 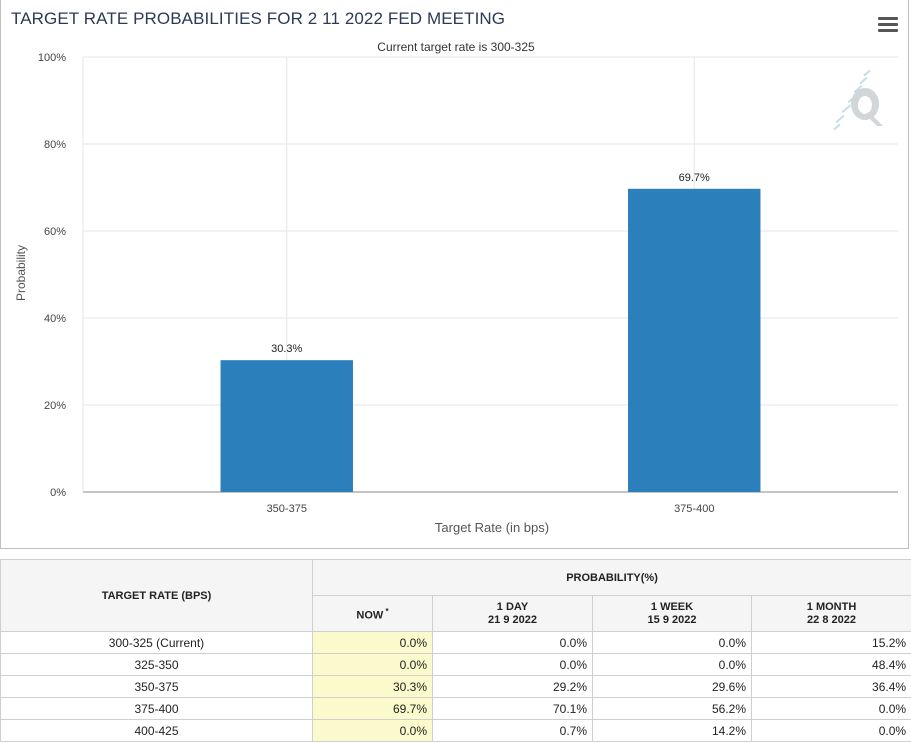 What do you see at coordinates (286, 349) in the screenshot?
I see `bar-data-label: 30.3%` at bounding box center [286, 349].